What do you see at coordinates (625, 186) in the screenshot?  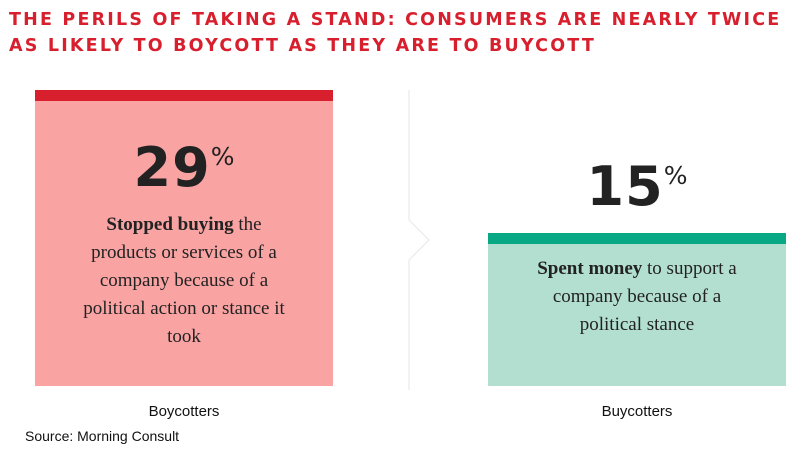 I see `data-label-value: 15` at bounding box center [625, 186].